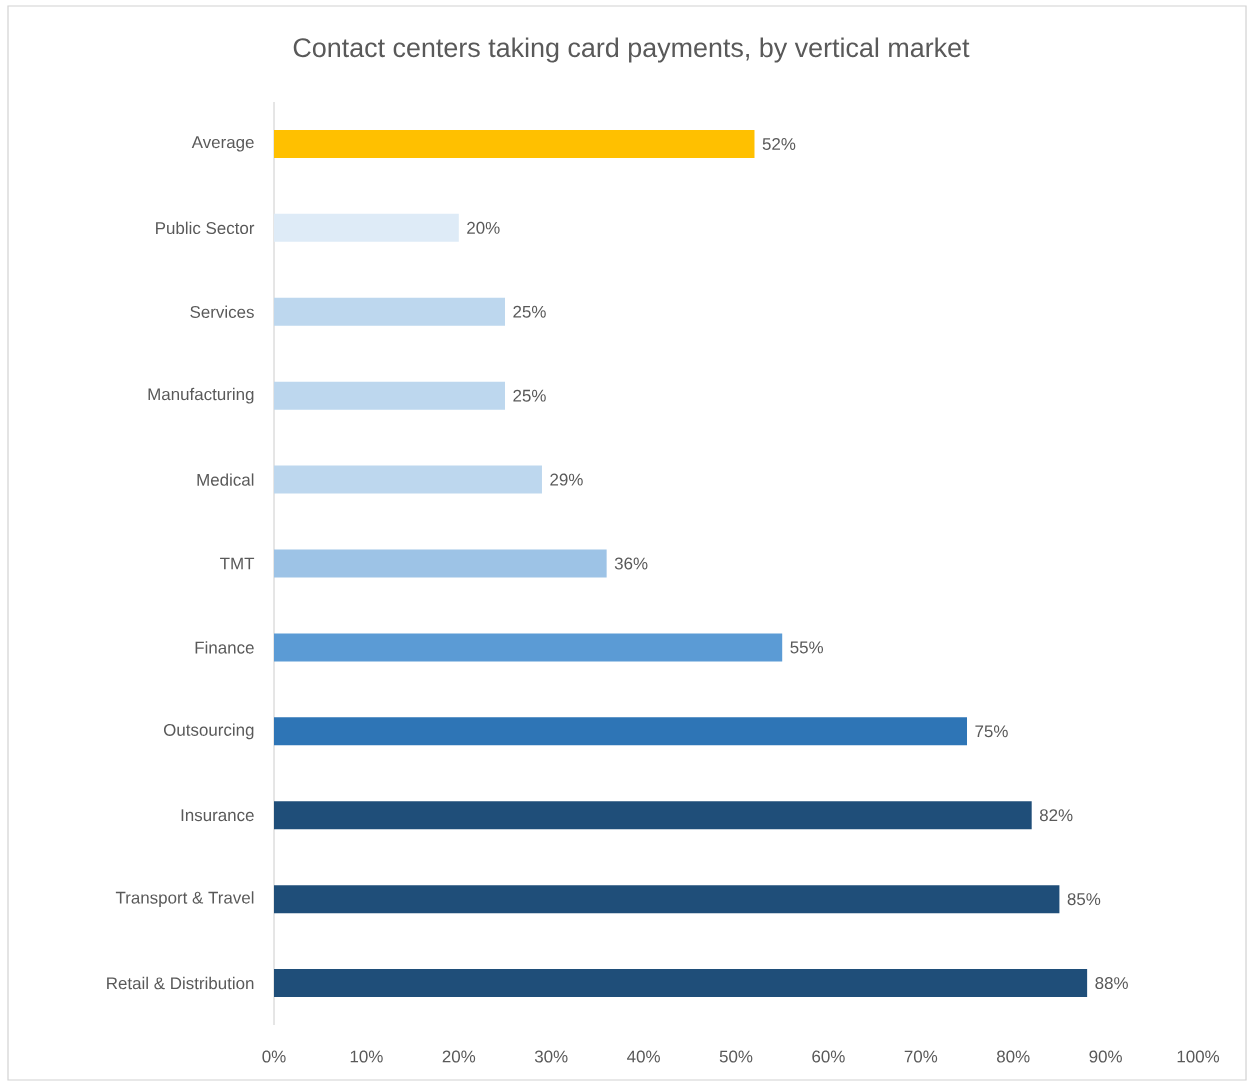  What do you see at coordinates (1105, 1056) in the screenshot?
I see `x-tick-label: 90%` at bounding box center [1105, 1056].